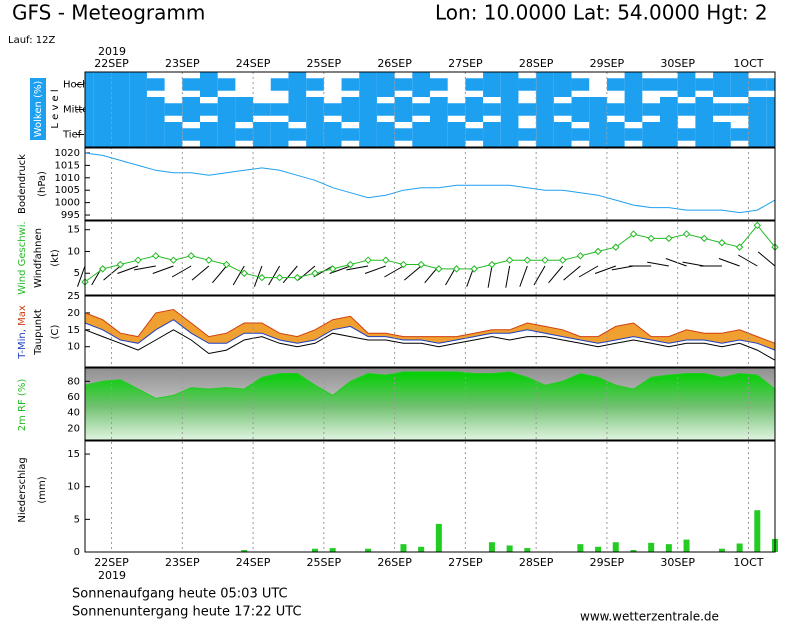 This screenshot has width=800, height=625. What do you see at coordinates (42, 489) in the screenshot?
I see `precip-unit: (mm)` at bounding box center [42, 489].